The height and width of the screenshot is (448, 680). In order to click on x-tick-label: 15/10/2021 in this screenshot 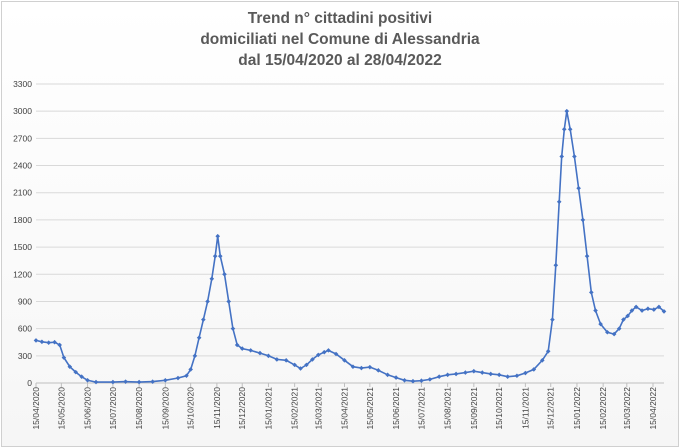, I will do `click(499, 408)`.